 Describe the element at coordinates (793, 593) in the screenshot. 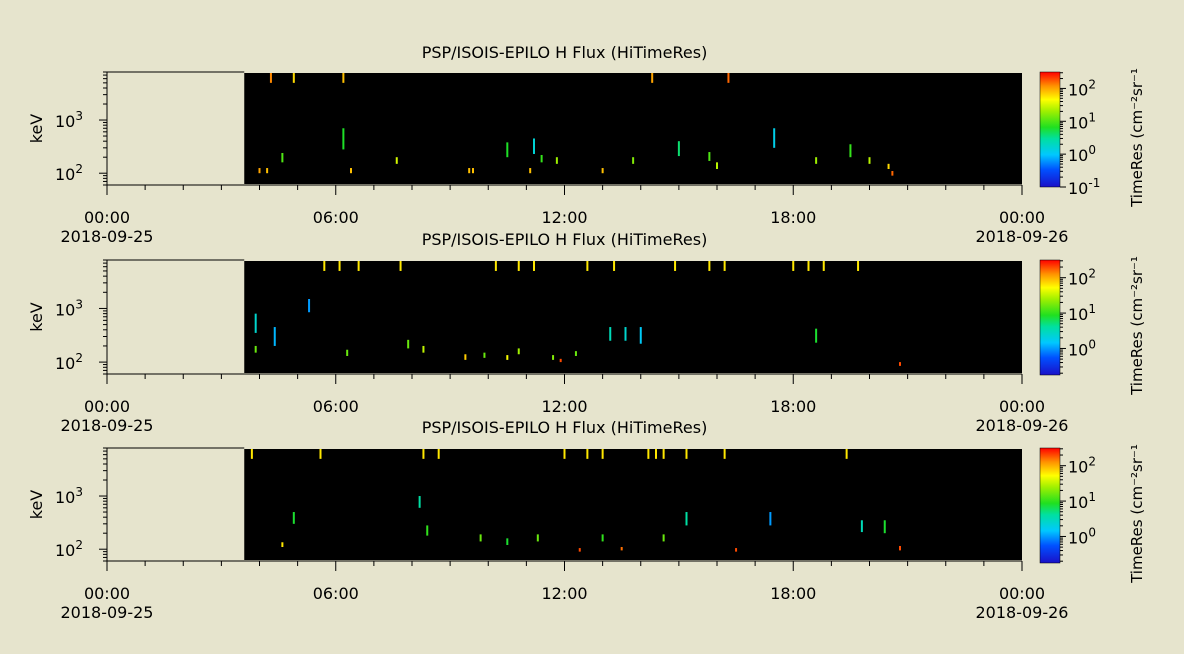

I see `x-tick-label: 18:00` at that location.